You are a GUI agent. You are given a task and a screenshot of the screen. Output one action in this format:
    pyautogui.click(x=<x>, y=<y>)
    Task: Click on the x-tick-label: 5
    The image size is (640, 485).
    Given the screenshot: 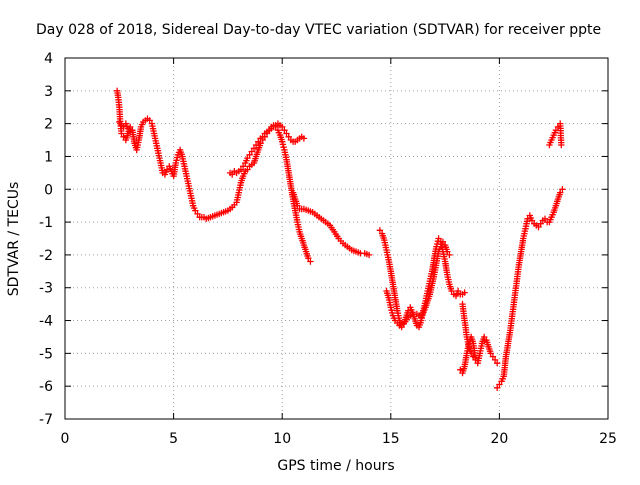 What is the action you would take?
    pyautogui.click(x=173, y=439)
    